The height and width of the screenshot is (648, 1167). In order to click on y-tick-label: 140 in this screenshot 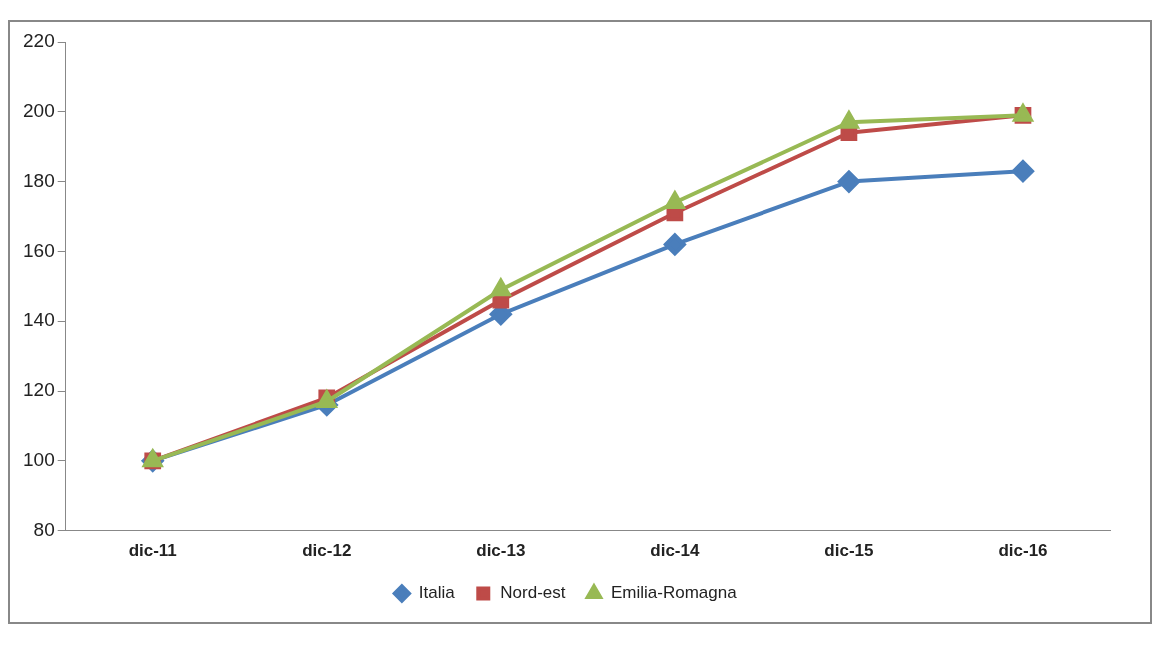, I will do `click(39, 320)`.